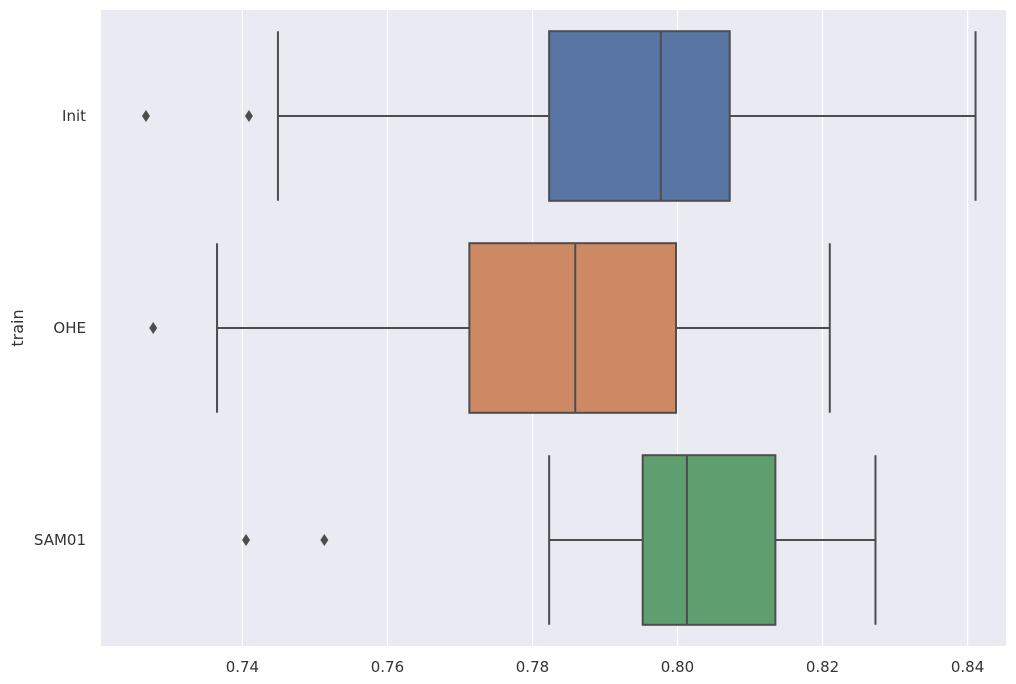 This screenshot has height=684, width=1016. Describe the element at coordinates (387, 667) in the screenshot. I see `x-tick-label: 0.76` at that location.